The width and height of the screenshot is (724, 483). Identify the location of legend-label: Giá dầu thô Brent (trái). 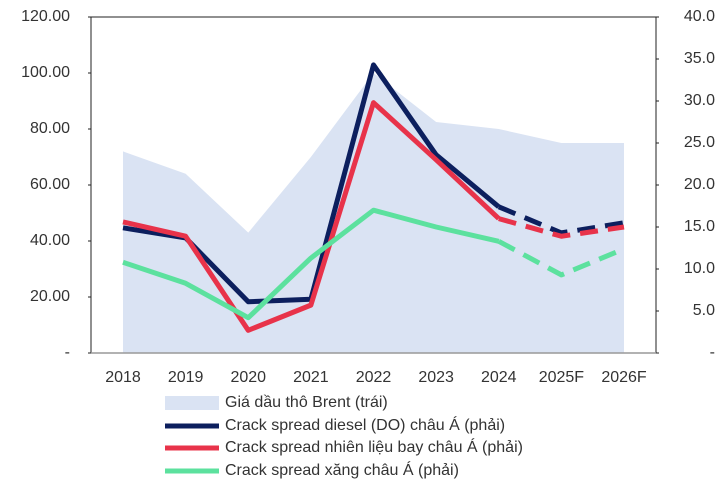
(306, 402).